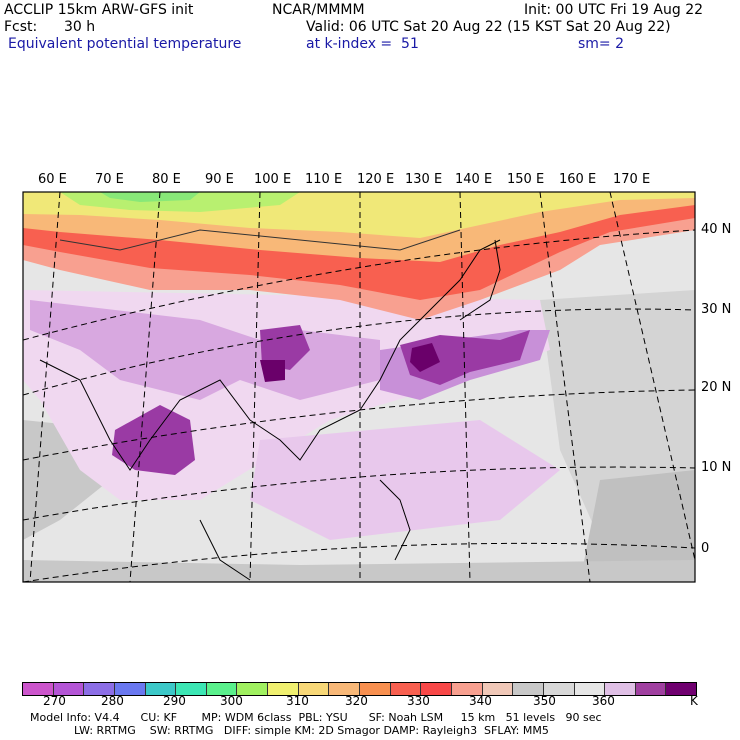  Describe the element at coordinates (716, 229) in the screenshot. I see `latitude-label: 40 N` at that location.